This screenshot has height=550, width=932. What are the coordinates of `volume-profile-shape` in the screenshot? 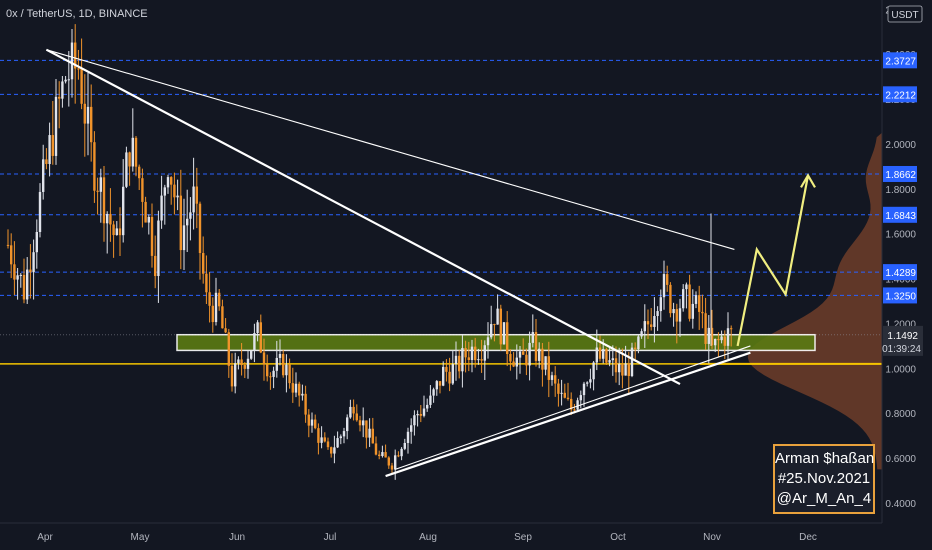 It's located at (814, 301).